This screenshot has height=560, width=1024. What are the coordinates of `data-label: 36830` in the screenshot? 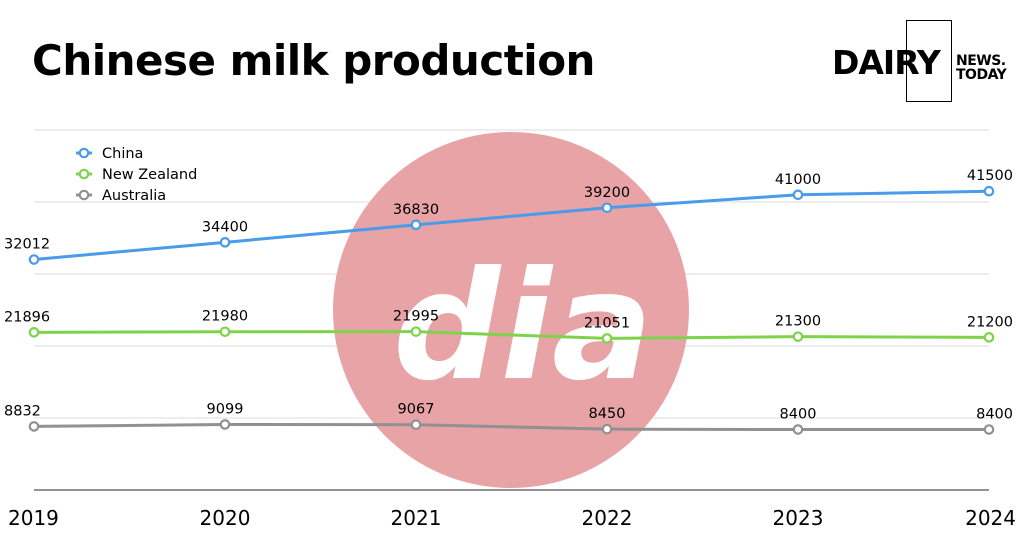 It's located at (416, 210).